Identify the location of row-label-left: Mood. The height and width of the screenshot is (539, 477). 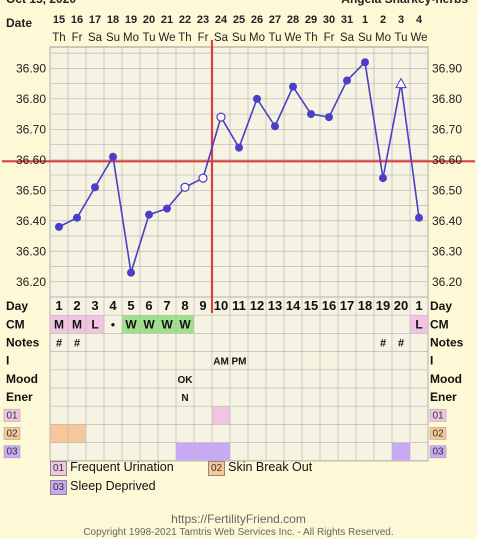
(22, 379).